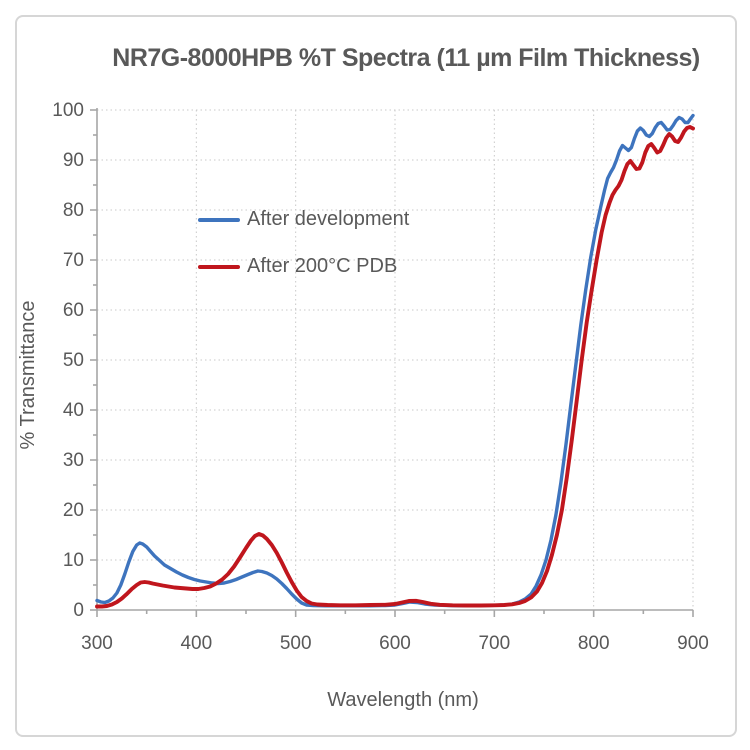 The width and height of the screenshot is (750, 750). I want to click on svg-text: 300, so click(97, 643).